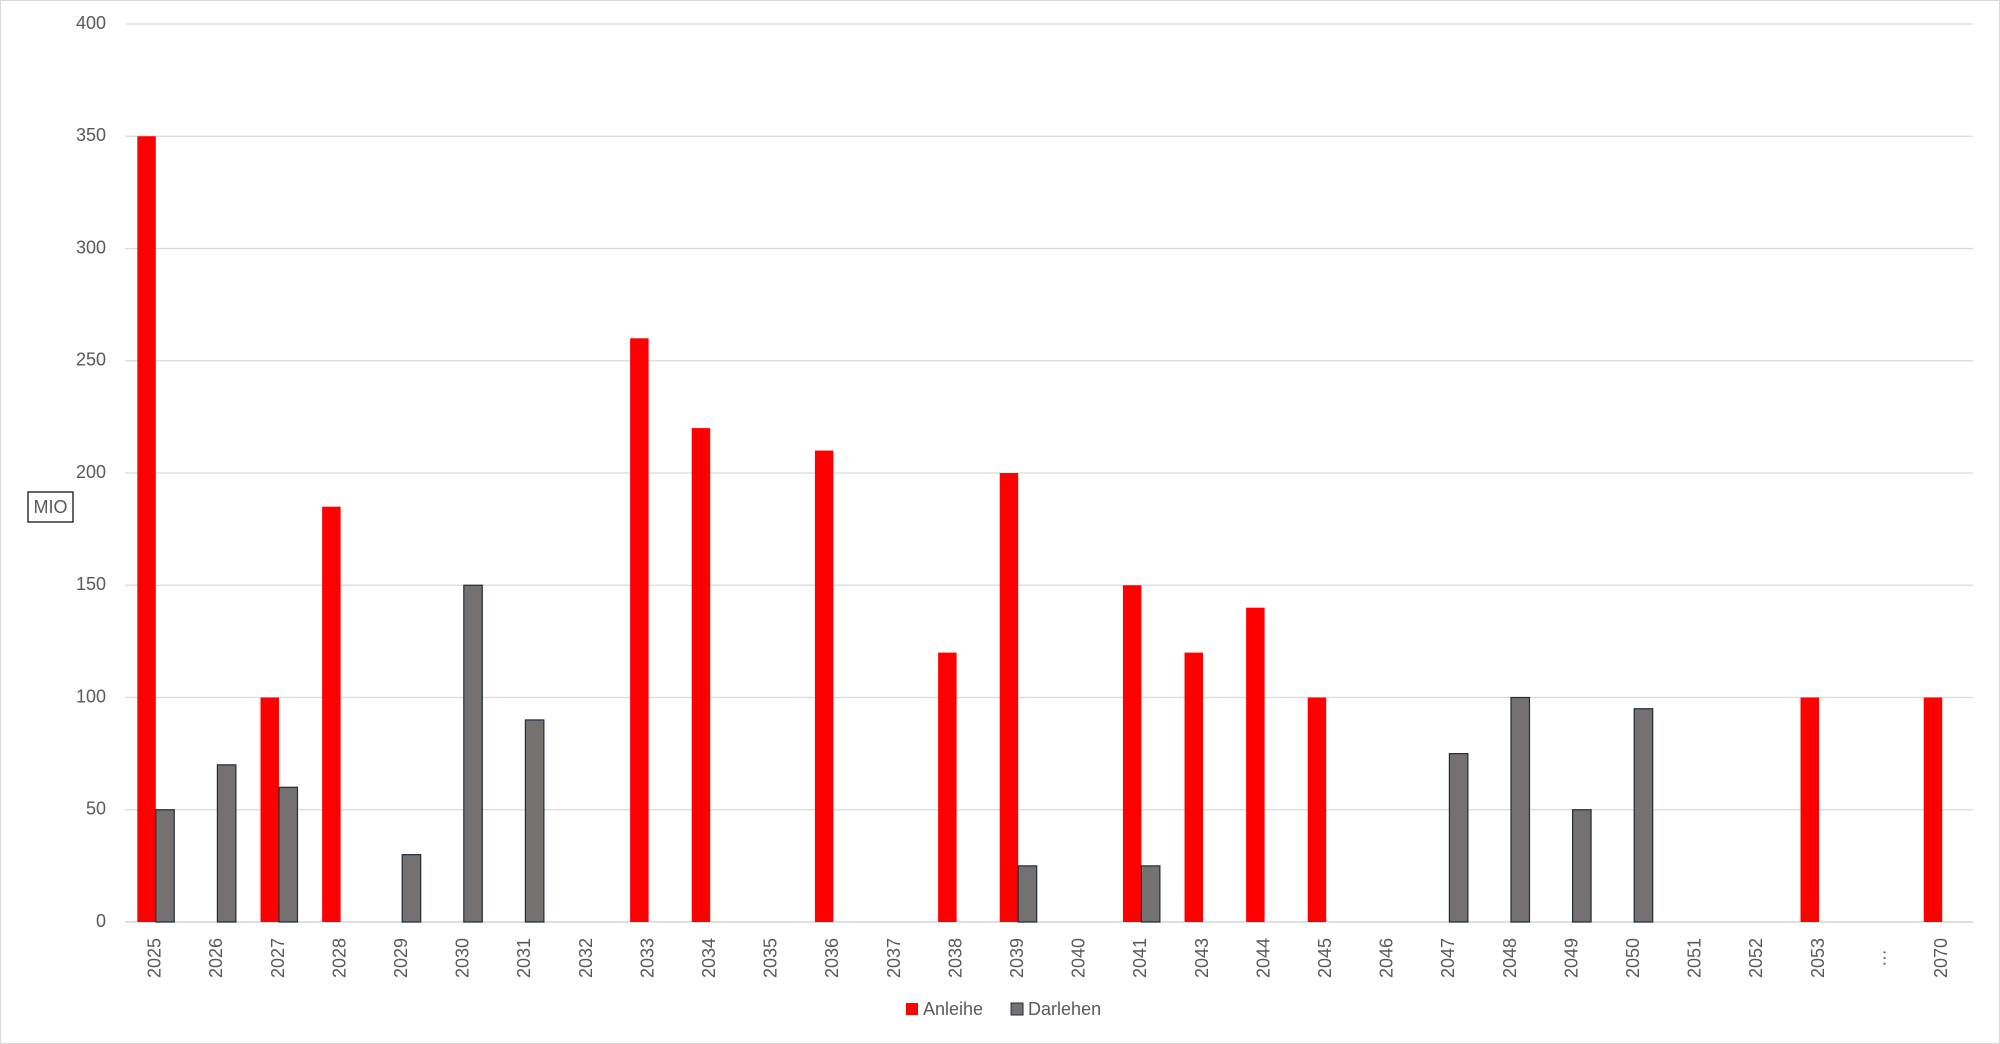 The width and height of the screenshot is (2000, 1044). Describe the element at coordinates (91, 135) in the screenshot. I see `y-tick-label: 350` at that location.